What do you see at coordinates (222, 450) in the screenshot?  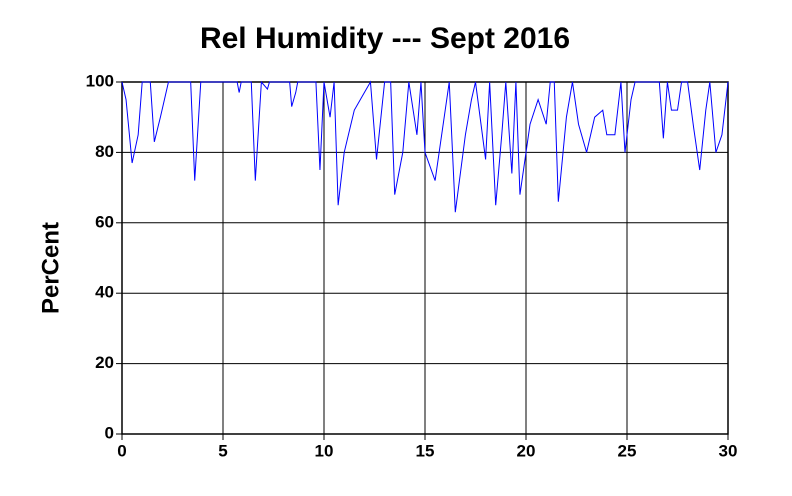 I see `x-tick-label: 5` at bounding box center [222, 450].